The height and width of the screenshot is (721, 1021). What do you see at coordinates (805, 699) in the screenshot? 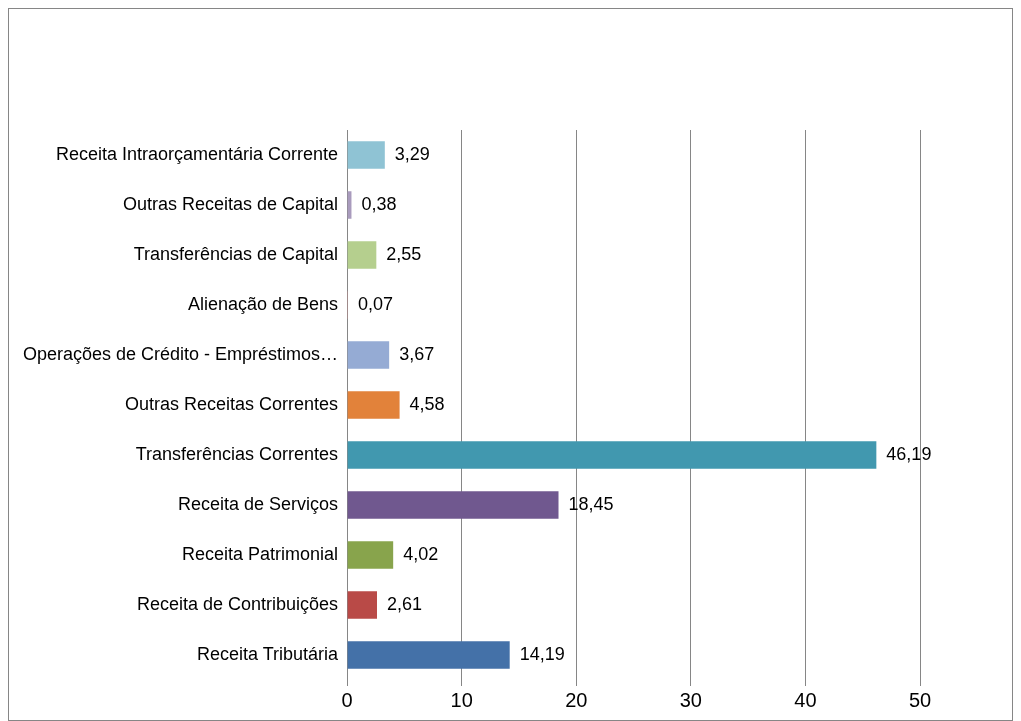
I see `x-tick-label: 40` at bounding box center [805, 699].